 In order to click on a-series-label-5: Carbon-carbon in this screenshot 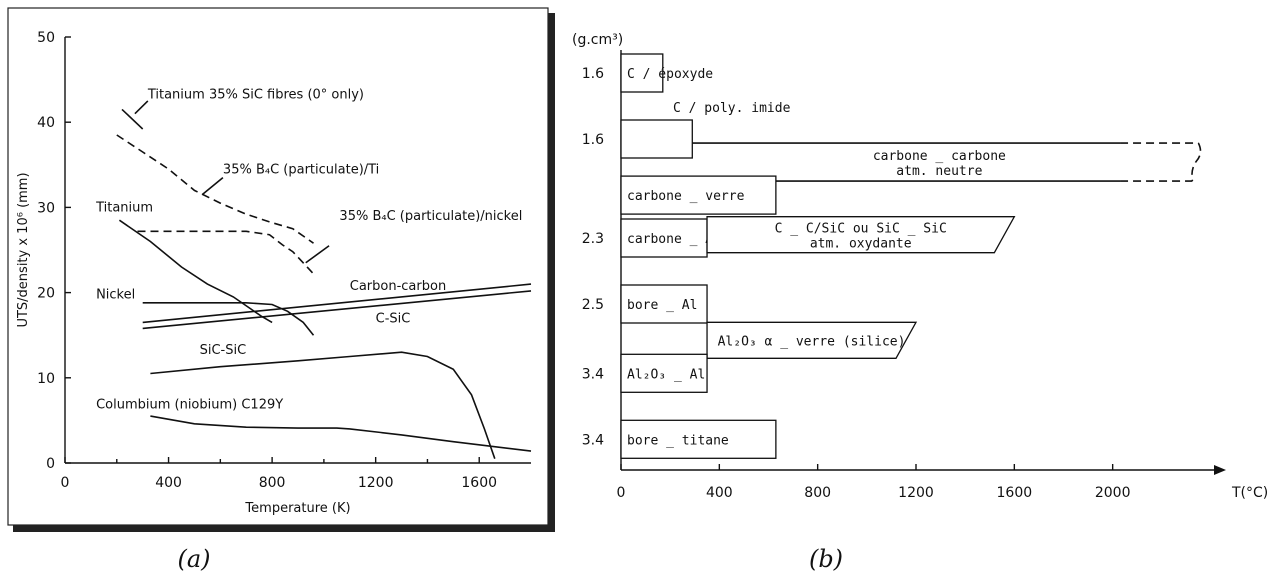, I will do `click(398, 286)`.